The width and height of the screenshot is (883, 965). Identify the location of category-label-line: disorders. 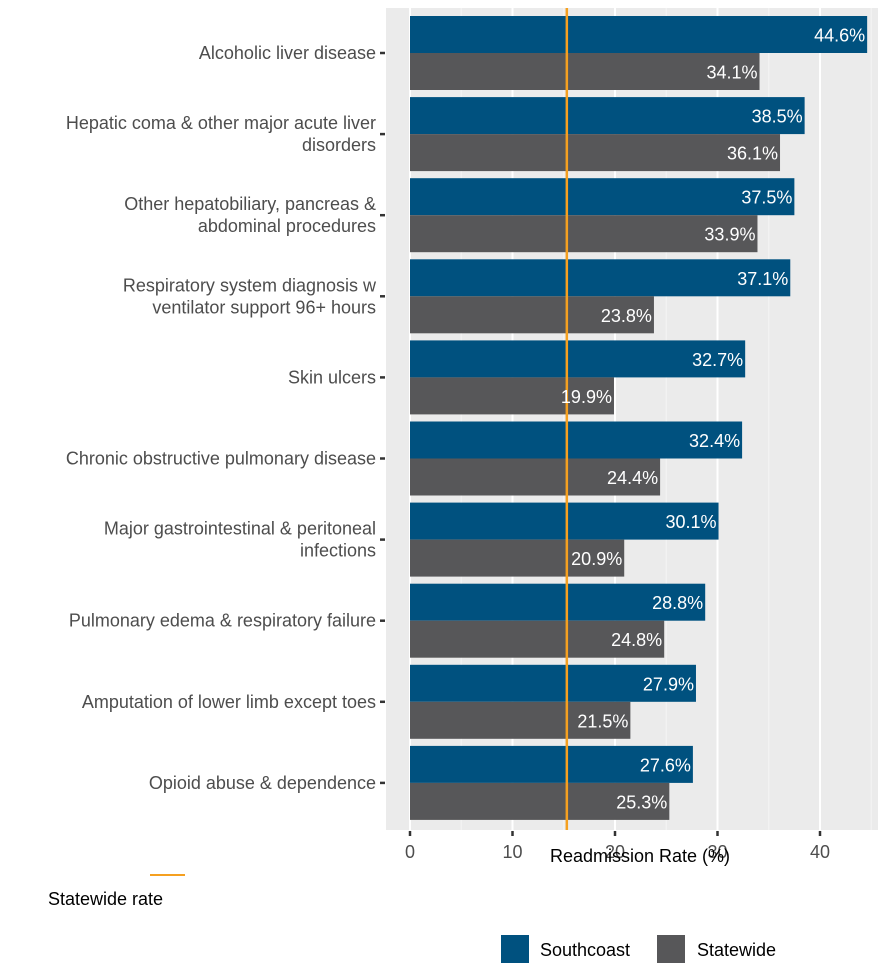
(339, 145).